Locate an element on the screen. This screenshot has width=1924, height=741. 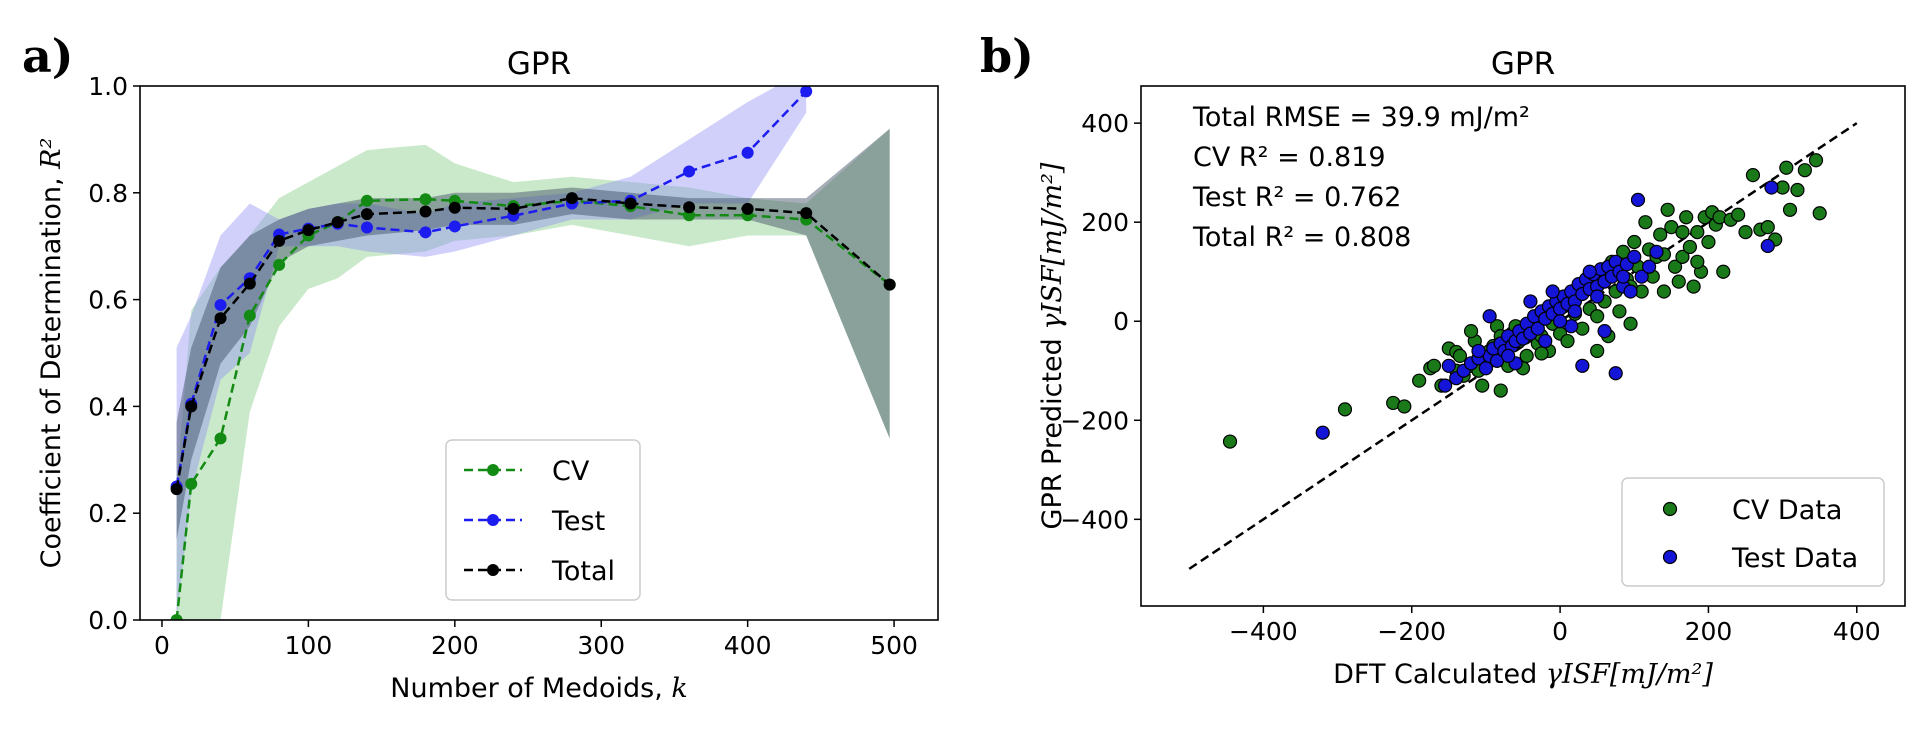
y-axis-label: GPR Predicted γISF[mJ/m²] is located at coordinates (1052, 345).